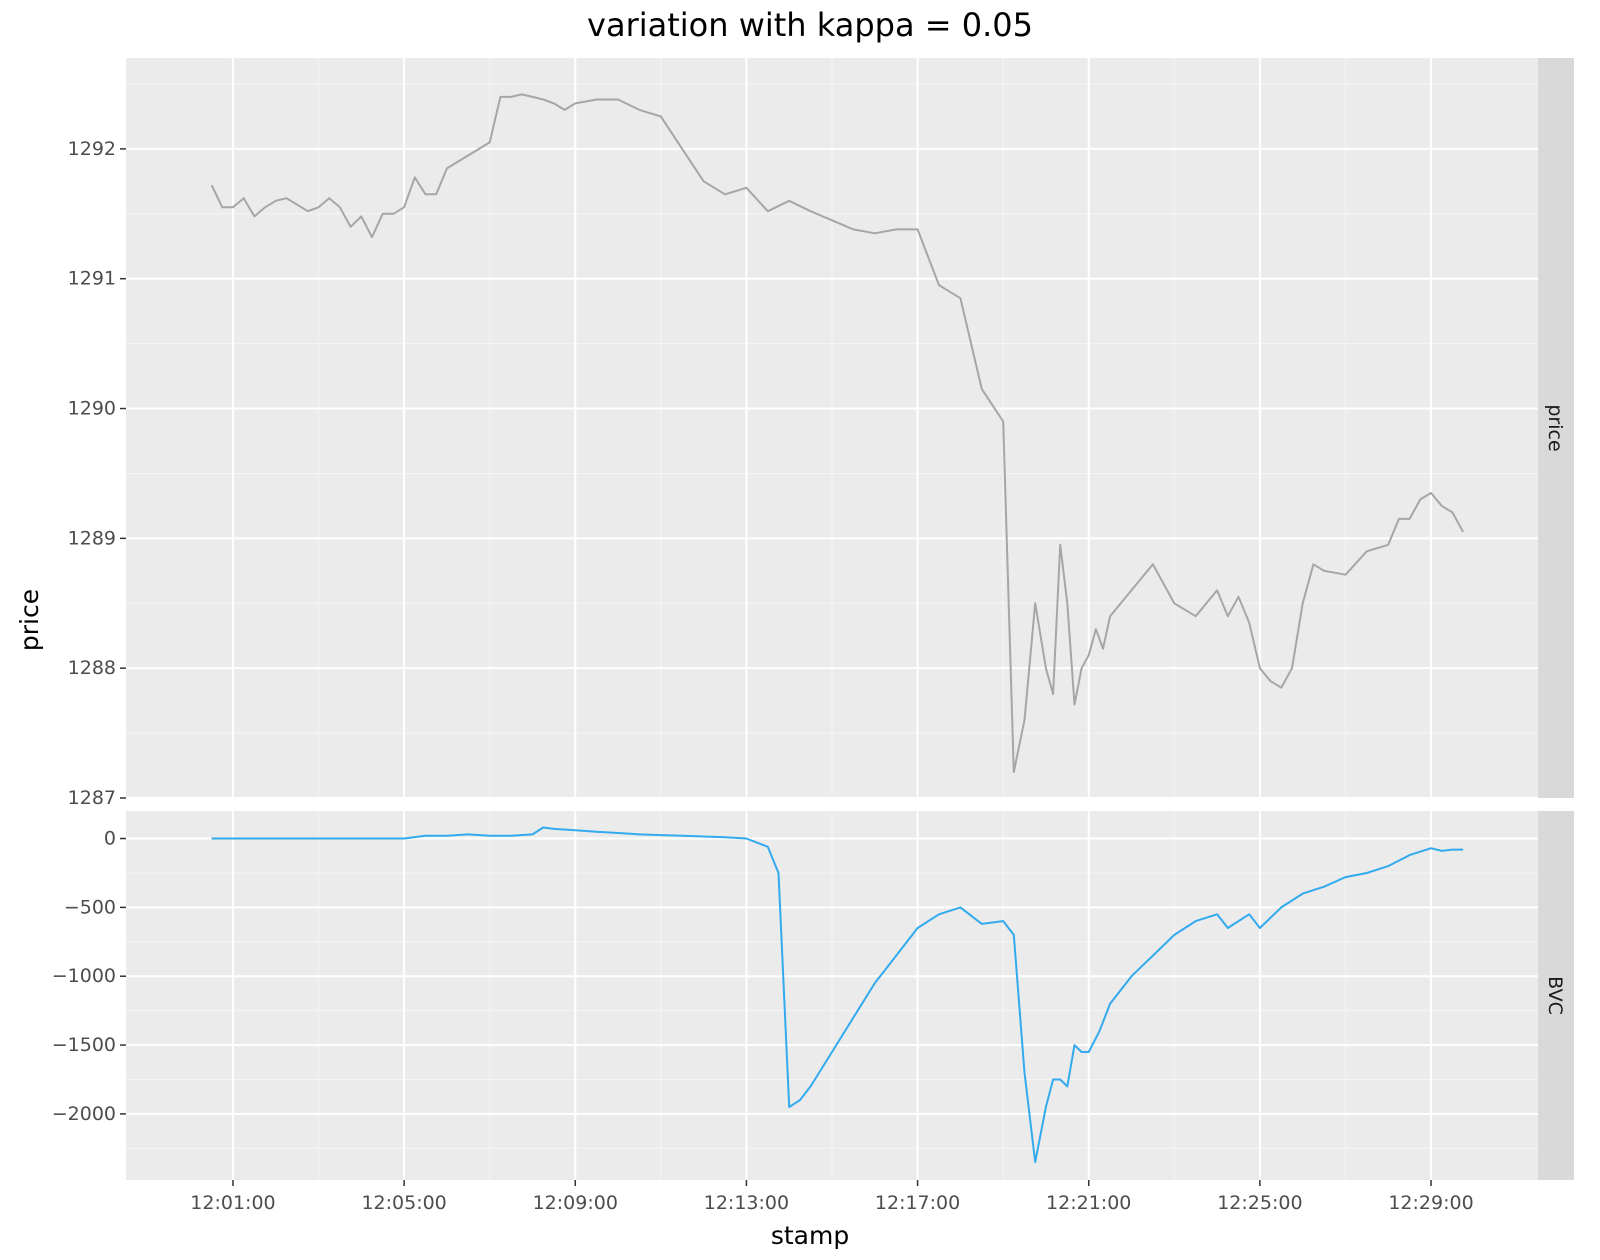 This screenshot has height=1260, width=1600. Describe the element at coordinates (1259, 1203) in the screenshot. I see `x-tick-label: 12:25:00` at that location.